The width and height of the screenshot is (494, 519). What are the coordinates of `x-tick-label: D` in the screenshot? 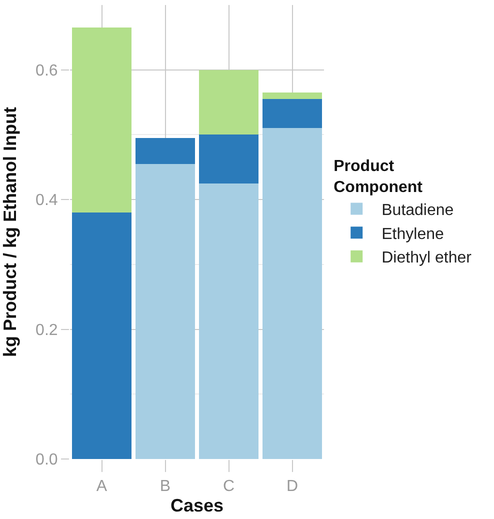 It's located at (292, 487).